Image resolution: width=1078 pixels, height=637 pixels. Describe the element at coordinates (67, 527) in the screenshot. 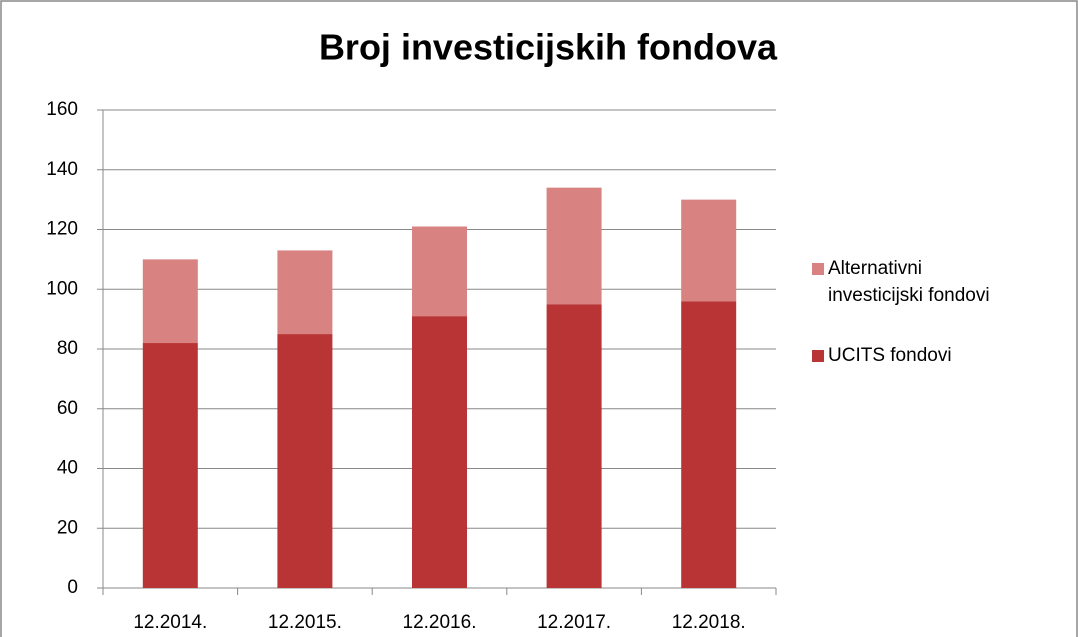

I see `y-tick-label: 20` at that location.